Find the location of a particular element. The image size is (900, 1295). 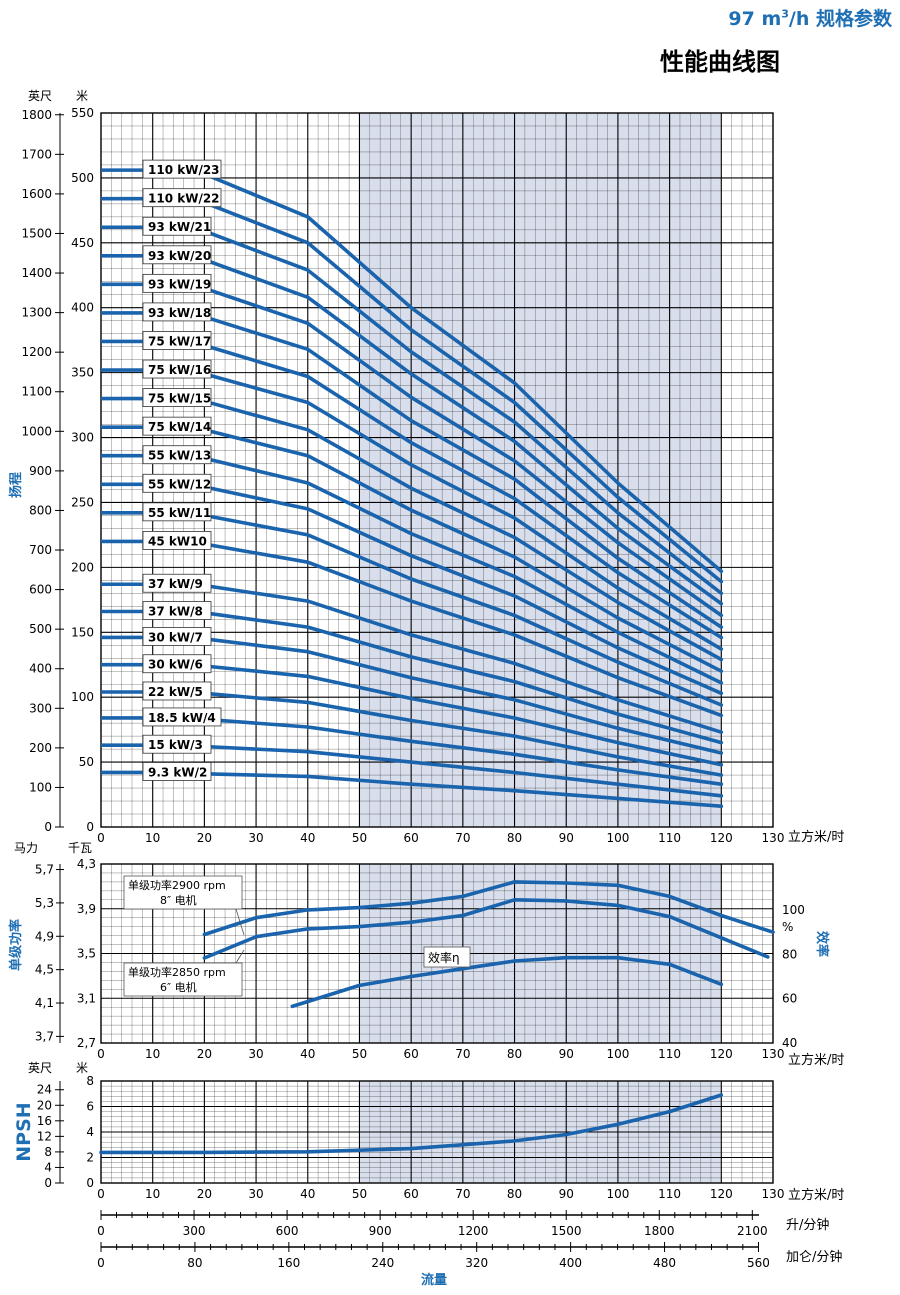

power-x-tick: 120 is located at coordinates (721, 1054).